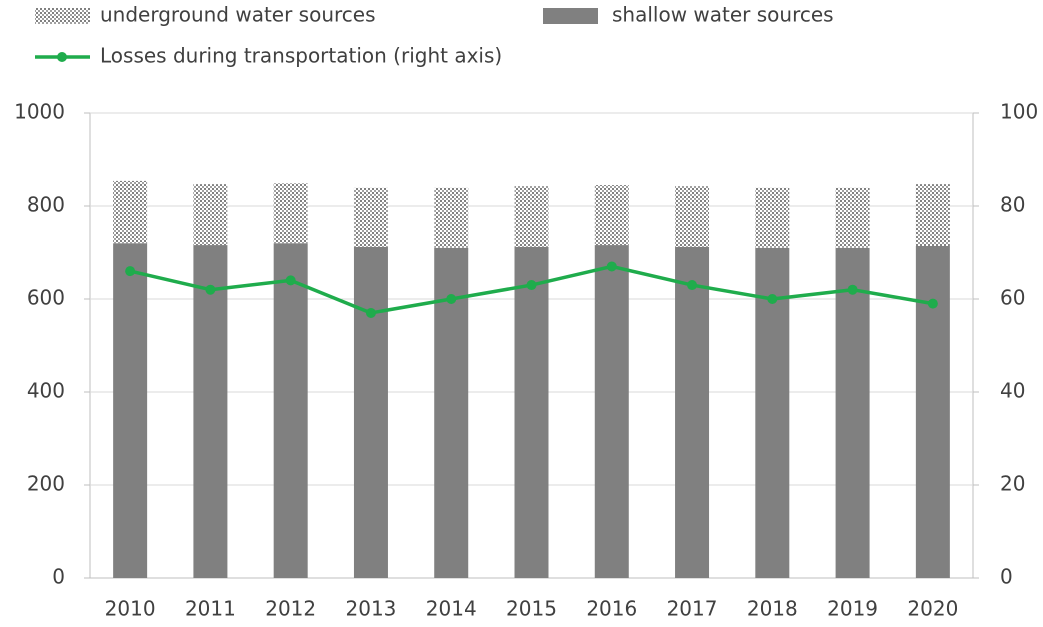 The width and height of the screenshot is (1043, 627). Describe the element at coordinates (62, 57) in the screenshot. I see `legend-marker` at that location.